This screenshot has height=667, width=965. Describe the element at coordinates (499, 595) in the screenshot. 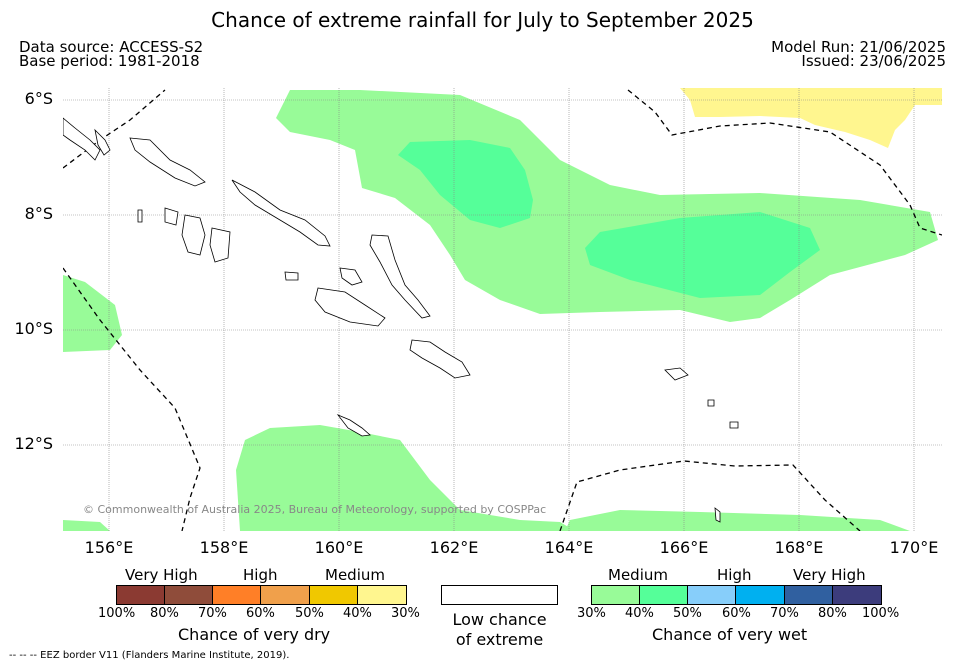

I see `low-chance-swatch` at that location.